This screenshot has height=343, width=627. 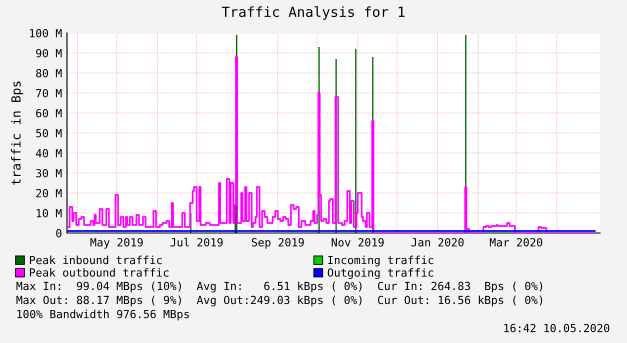 I want to click on y-tick-label: 60 M, so click(x=49, y=113).